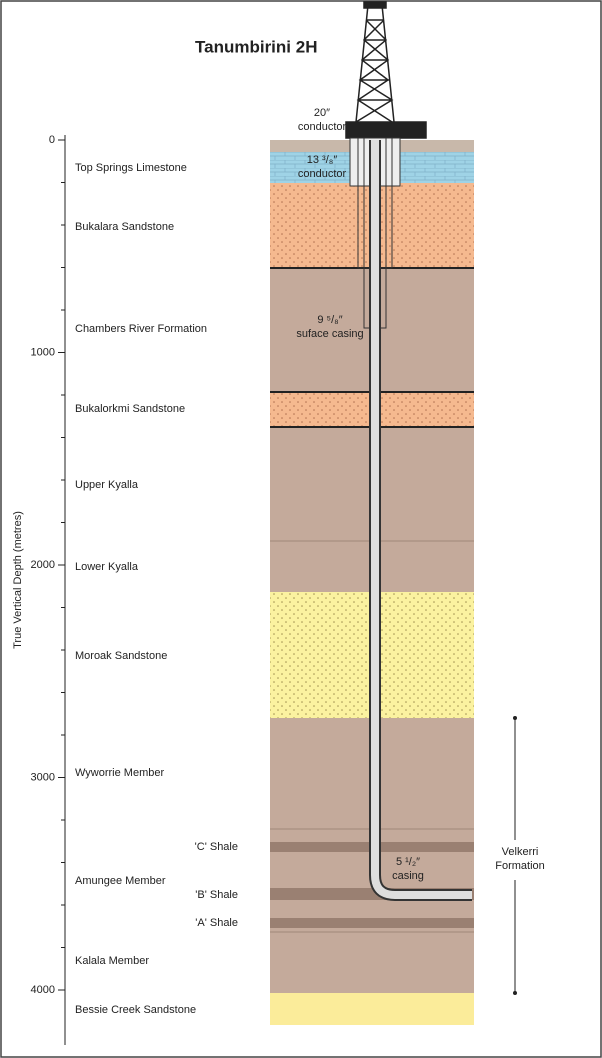 The height and width of the screenshot is (1058, 602). I want to click on shale-label: 'A' Shale, so click(216, 923).